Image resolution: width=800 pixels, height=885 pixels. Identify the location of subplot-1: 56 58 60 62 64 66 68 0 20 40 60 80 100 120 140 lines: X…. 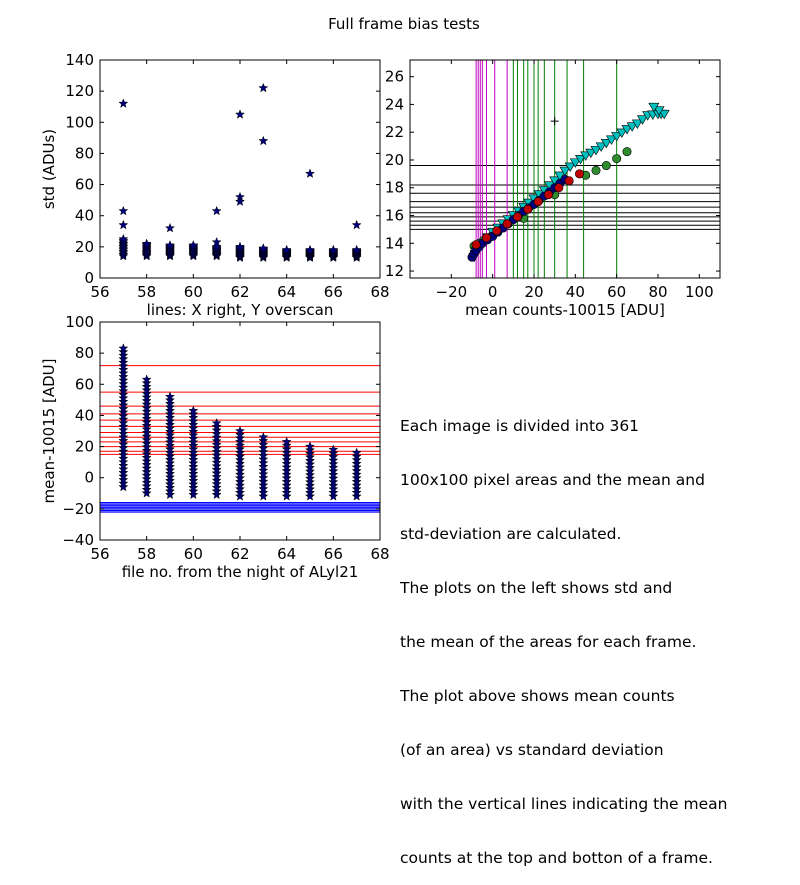
(215, 185).